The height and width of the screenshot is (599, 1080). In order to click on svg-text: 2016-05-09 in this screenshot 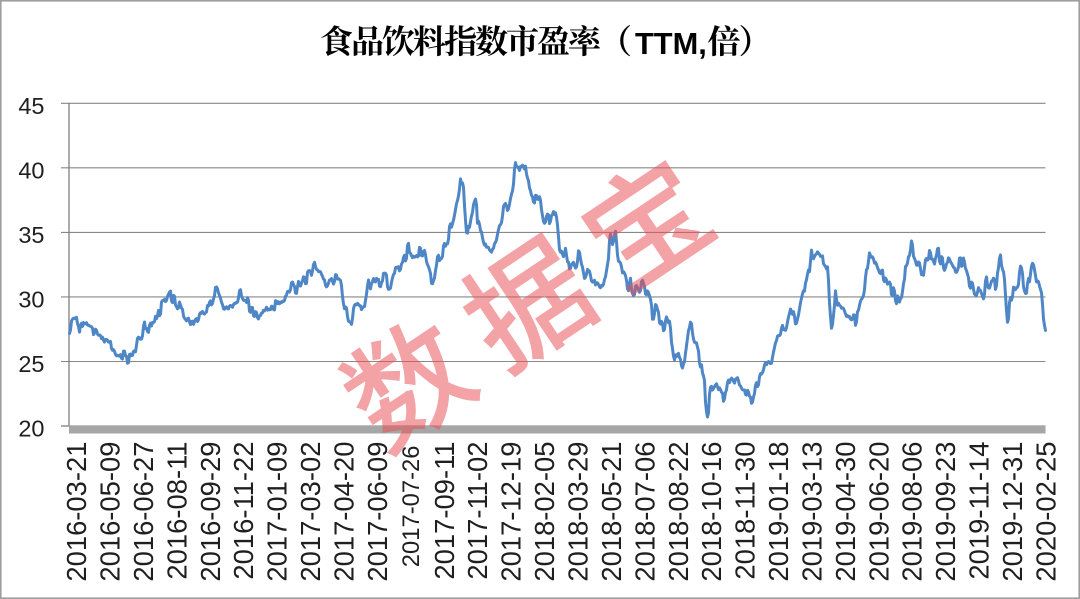, I will do `click(109, 512)`.